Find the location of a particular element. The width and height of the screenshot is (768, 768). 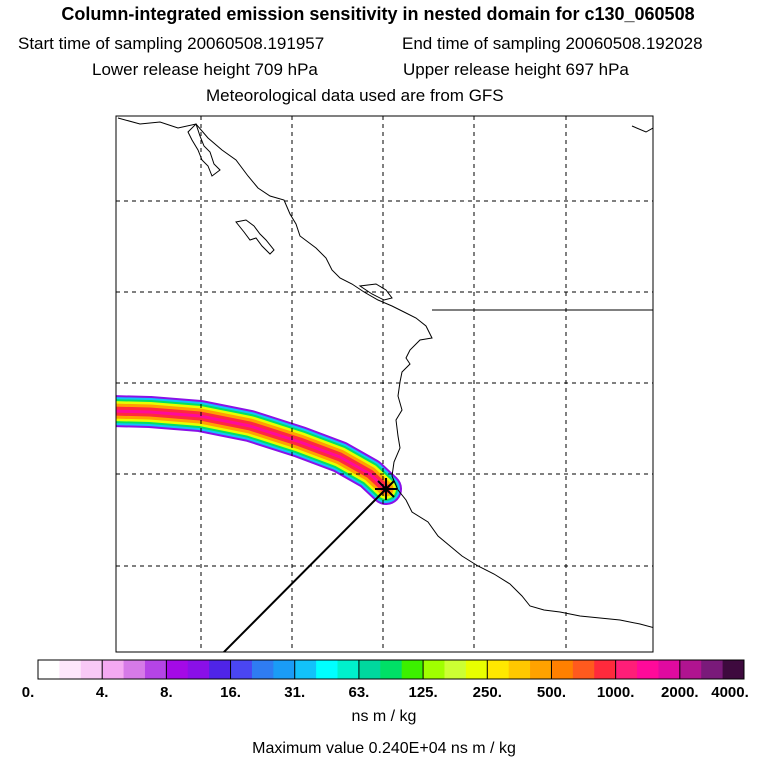

colorbar is located at coordinates (391, 669).